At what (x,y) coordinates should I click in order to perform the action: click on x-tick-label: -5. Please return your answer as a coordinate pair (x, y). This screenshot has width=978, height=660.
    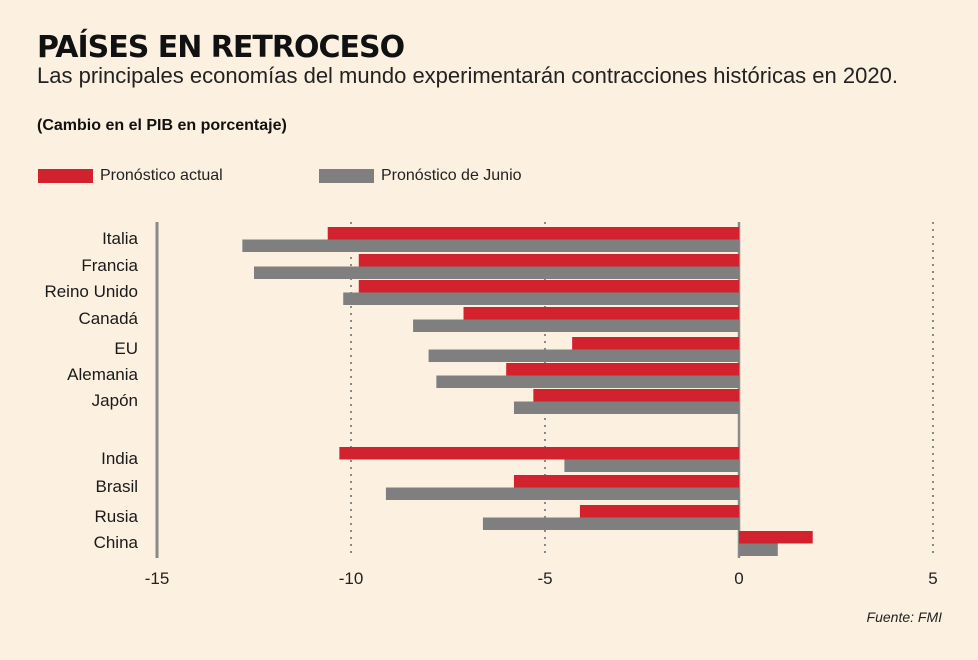
    Looking at the image, I should click on (544, 578).